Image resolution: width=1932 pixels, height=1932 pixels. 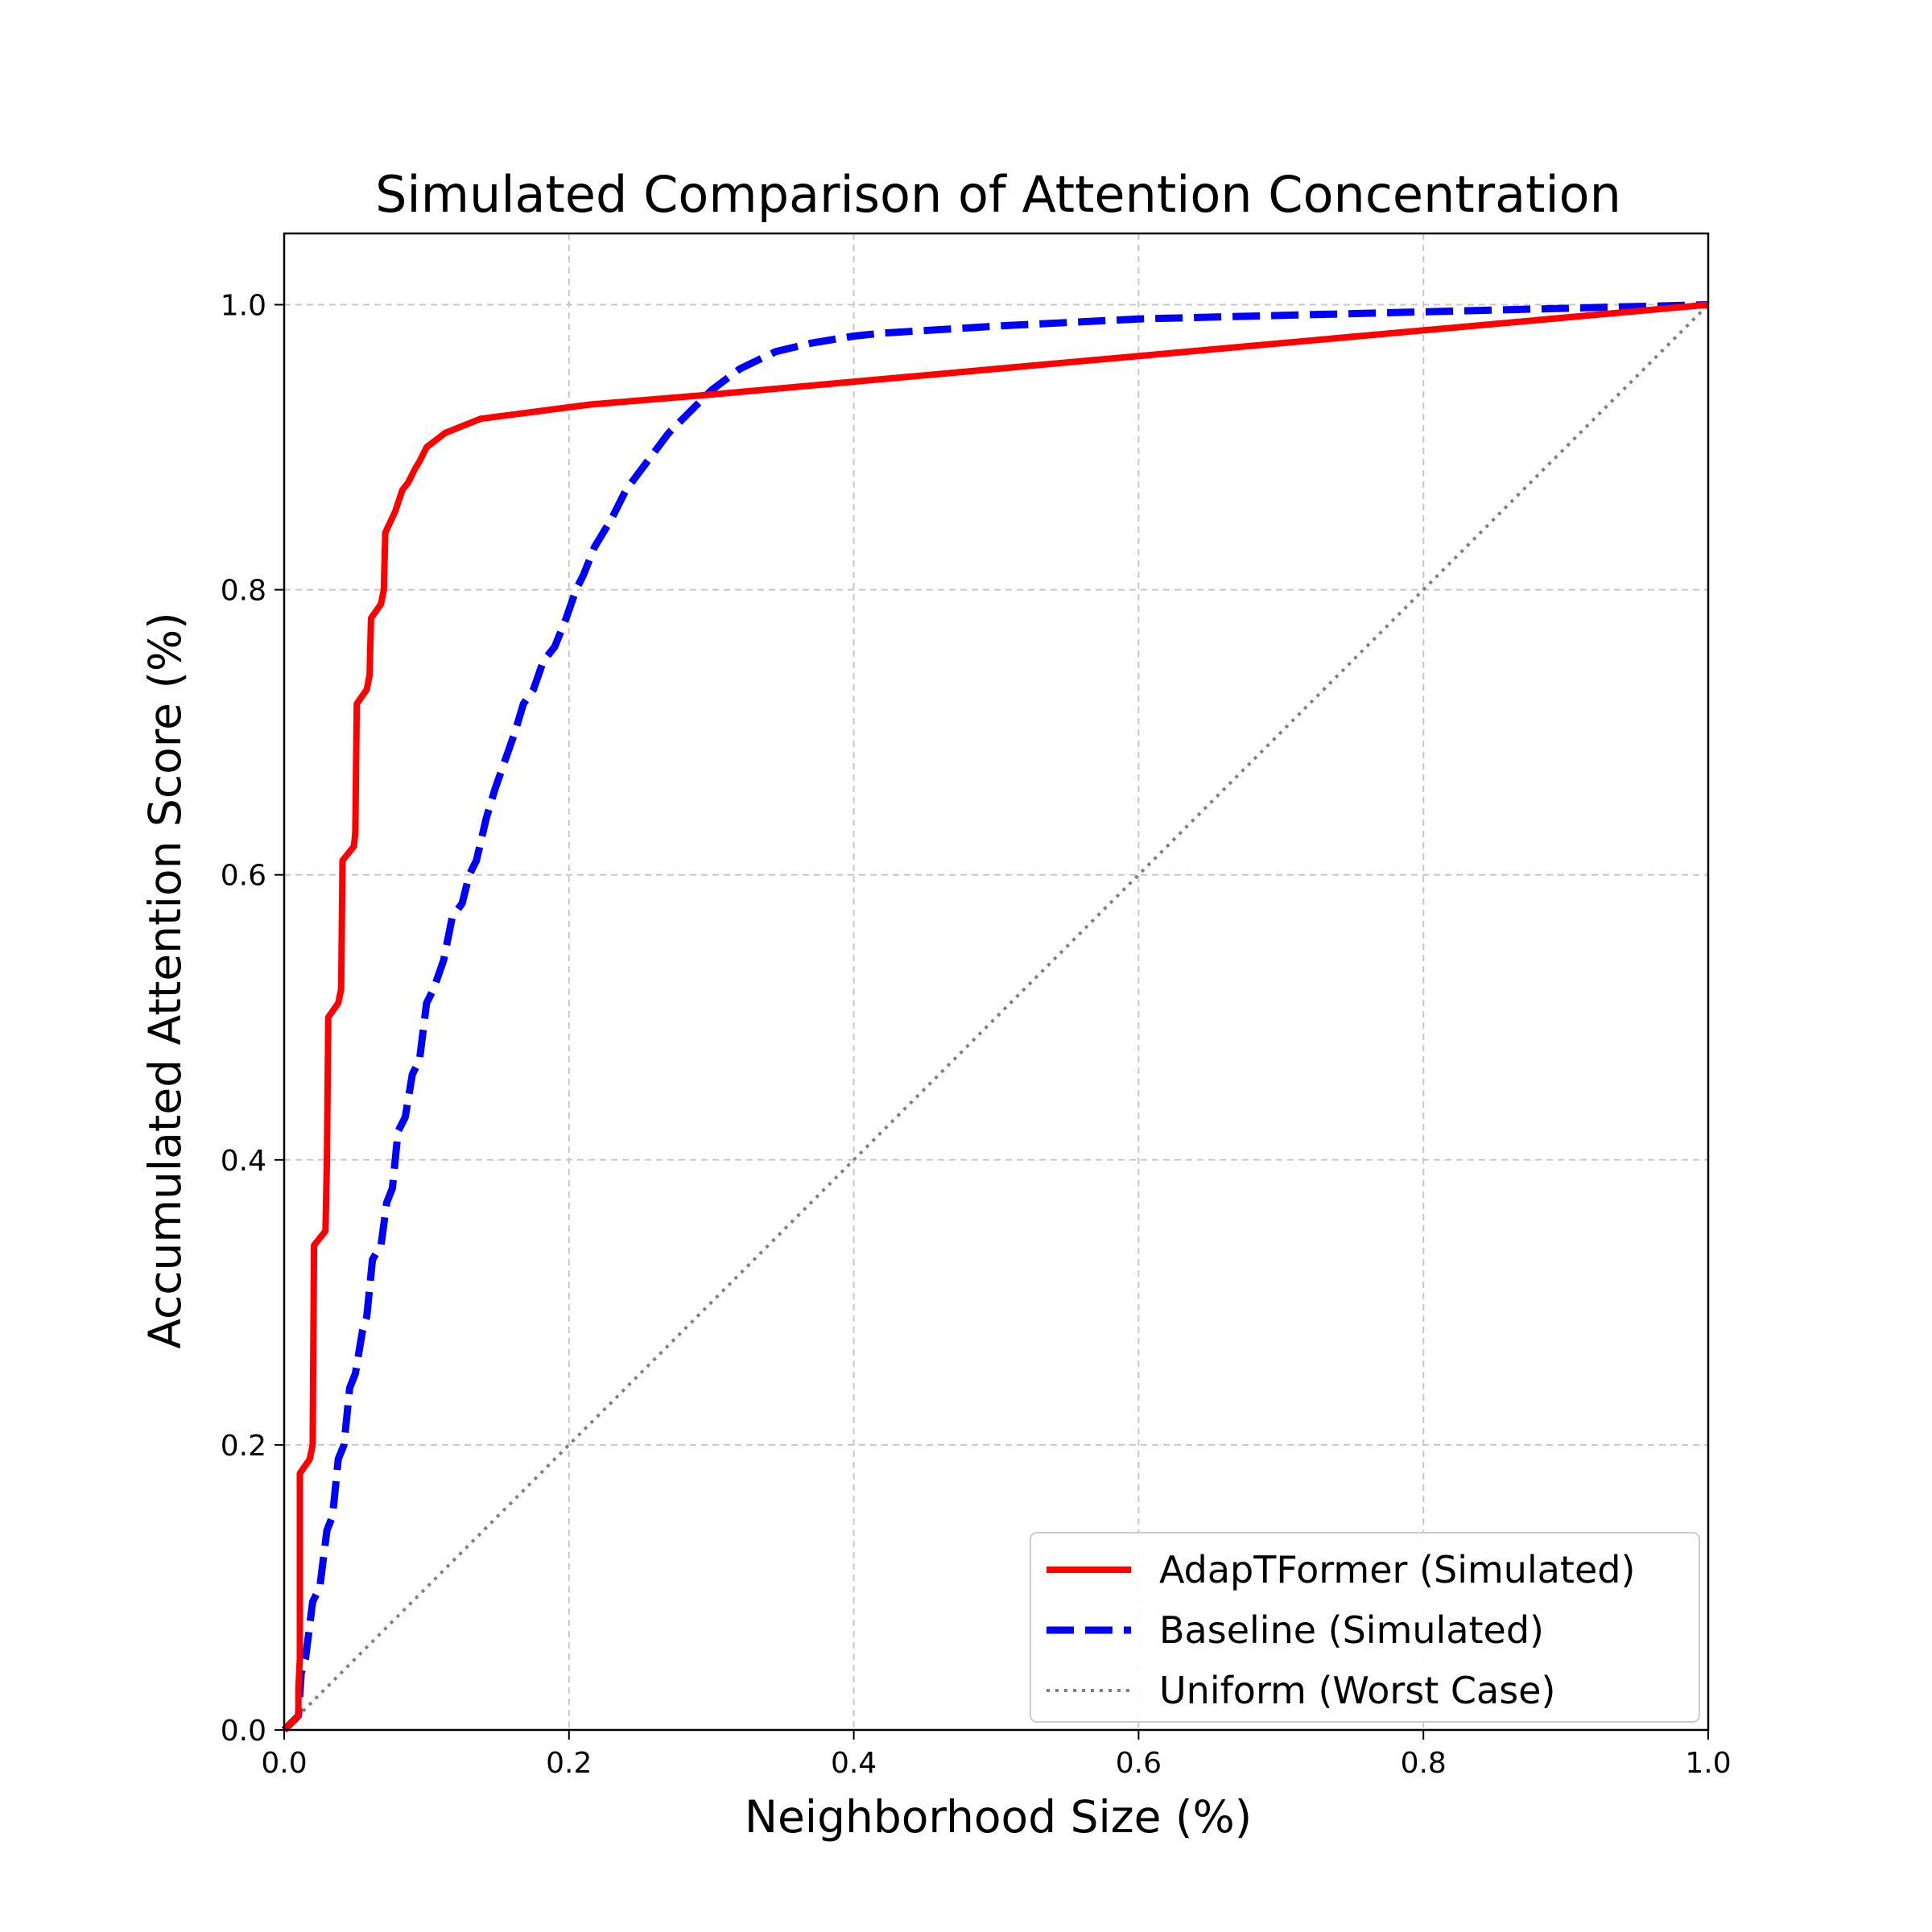 I want to click on x-tick-label: 1.0, so click(x=1708, y=1764).